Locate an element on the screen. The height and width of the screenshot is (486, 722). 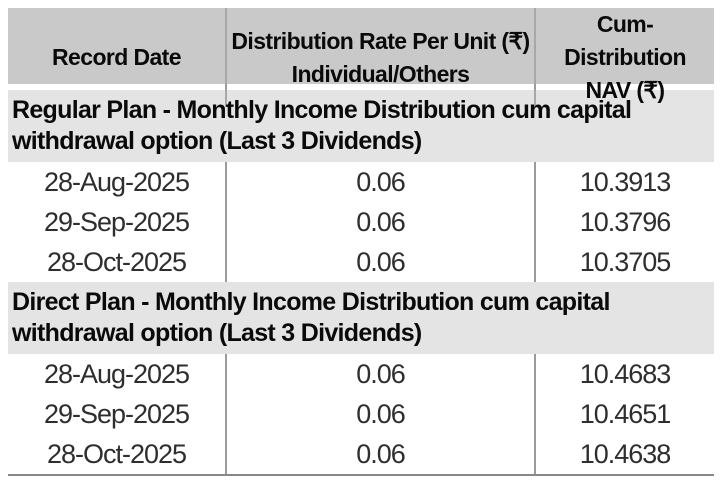
header-gap-row is located at coordinates (361, 87).